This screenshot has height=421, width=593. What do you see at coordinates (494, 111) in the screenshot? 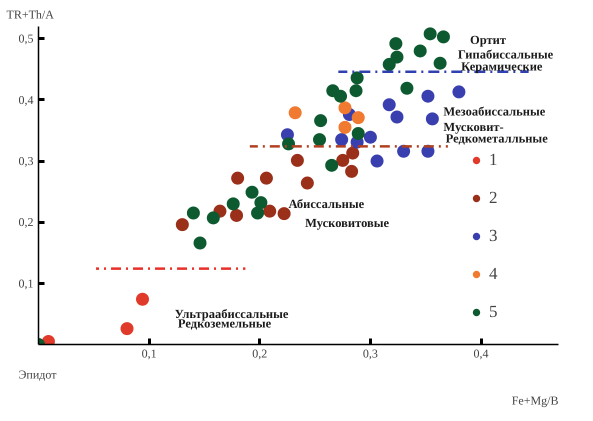
I see `annotation: Мезоабиссальные` at bounding box center [494, 111].